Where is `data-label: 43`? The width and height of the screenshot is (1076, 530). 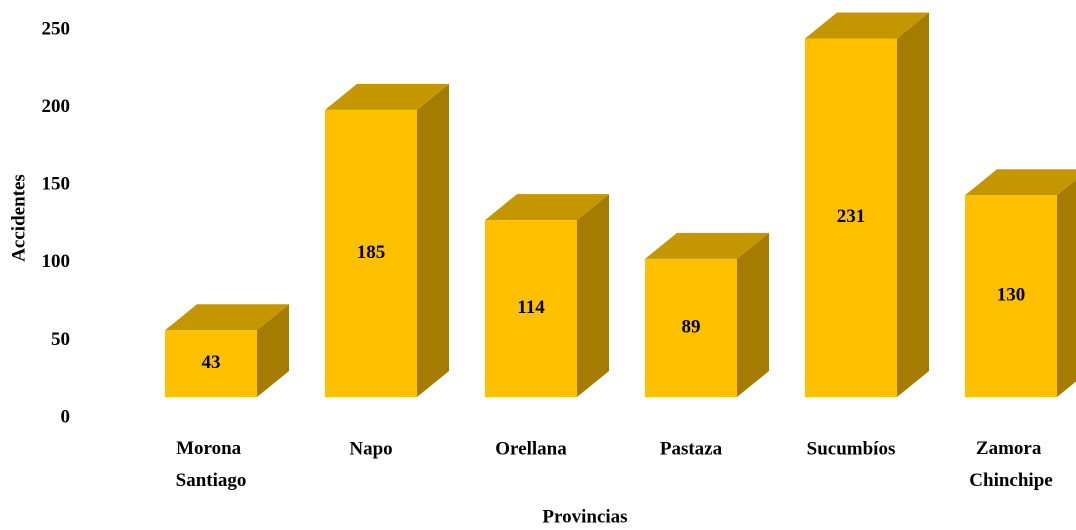 data-label: 43 is located at coordinates (211, 362).